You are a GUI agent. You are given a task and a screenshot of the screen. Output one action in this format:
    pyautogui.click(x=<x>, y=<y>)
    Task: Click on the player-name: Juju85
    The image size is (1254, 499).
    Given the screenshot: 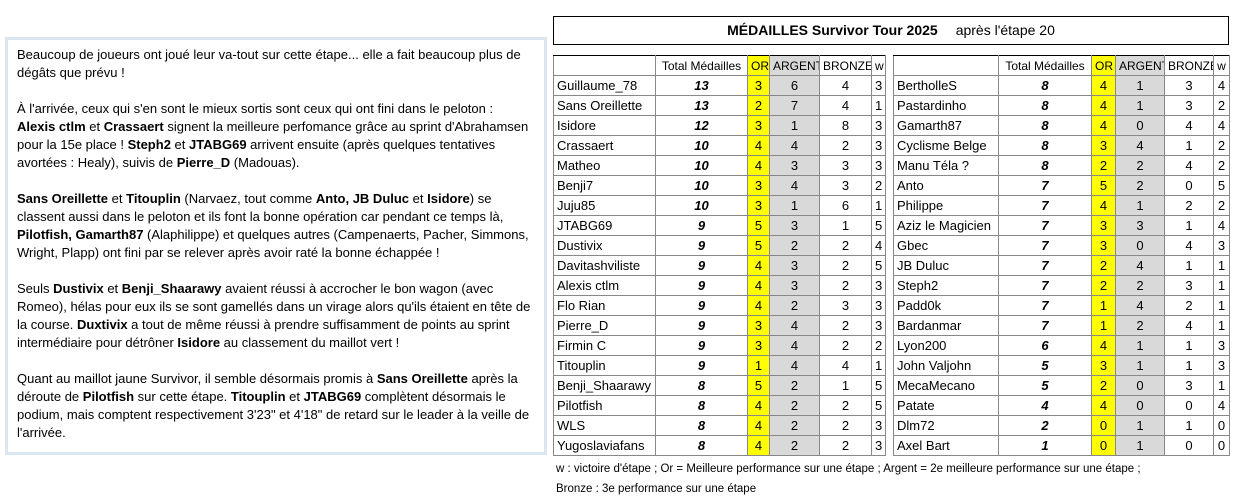 What is the action you would take?
    pyautogui.click(x=604, y=205)
    